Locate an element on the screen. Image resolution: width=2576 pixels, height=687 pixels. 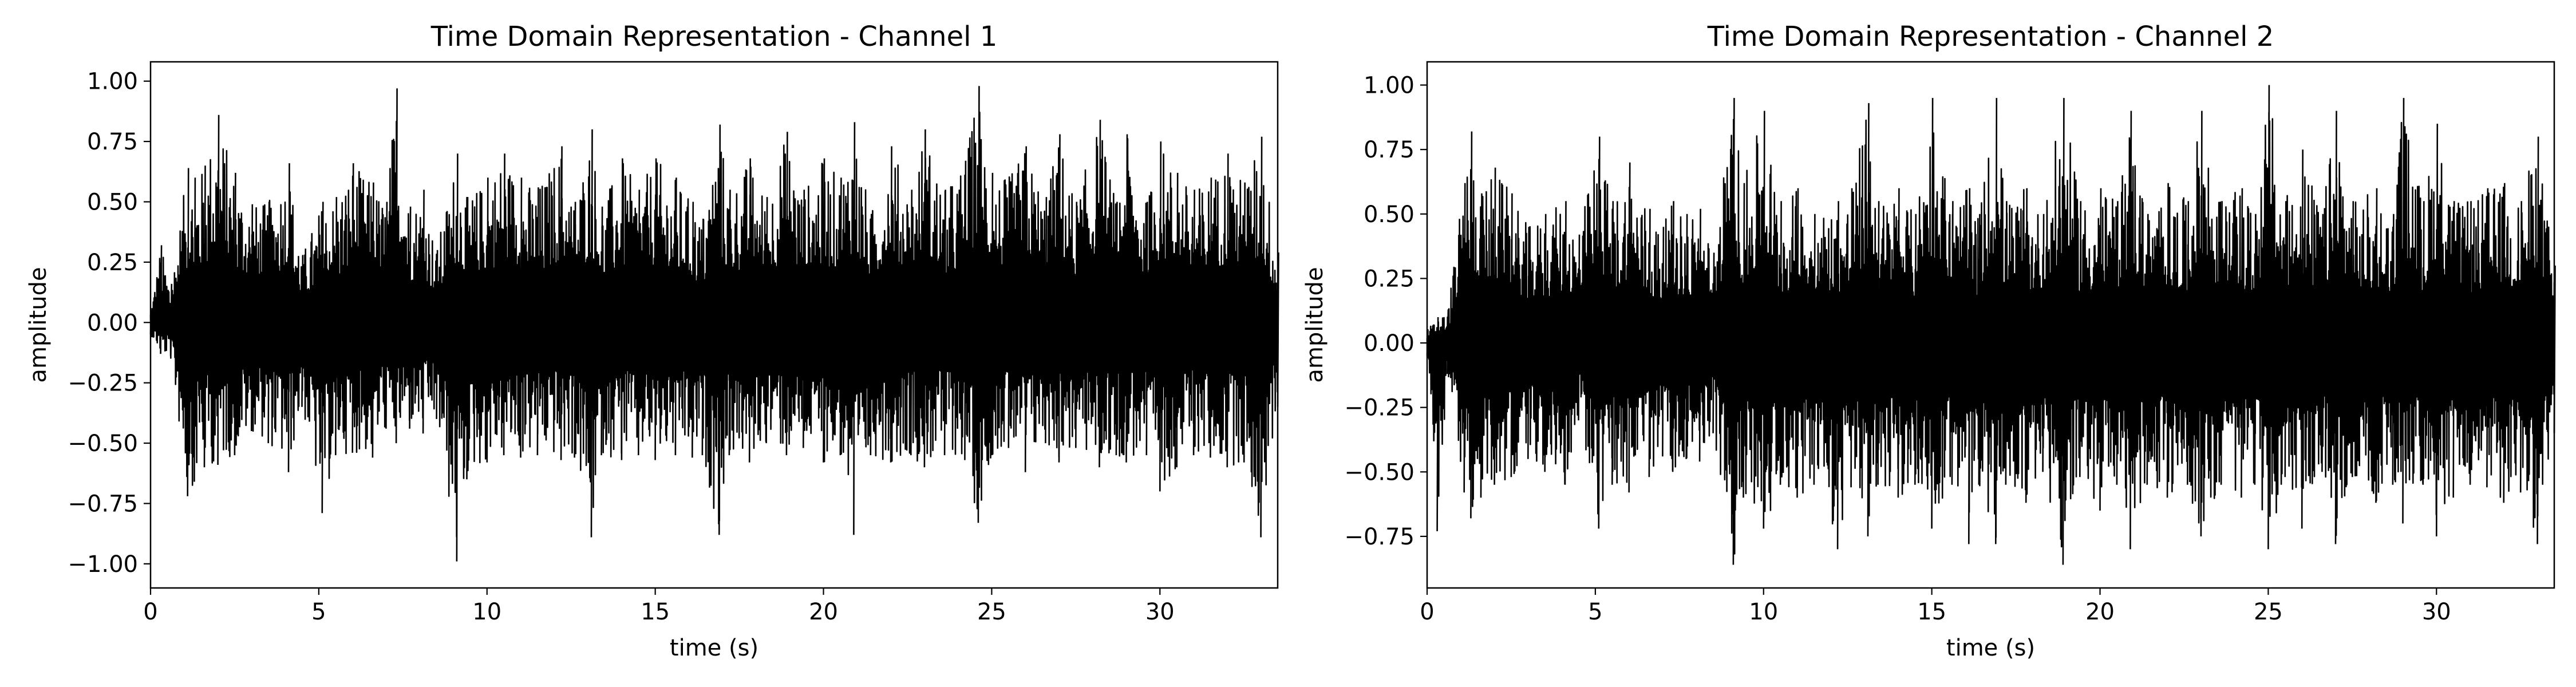
chart-title: Time Domain Representation - Channel 1 is located at coordinates (713, 37).